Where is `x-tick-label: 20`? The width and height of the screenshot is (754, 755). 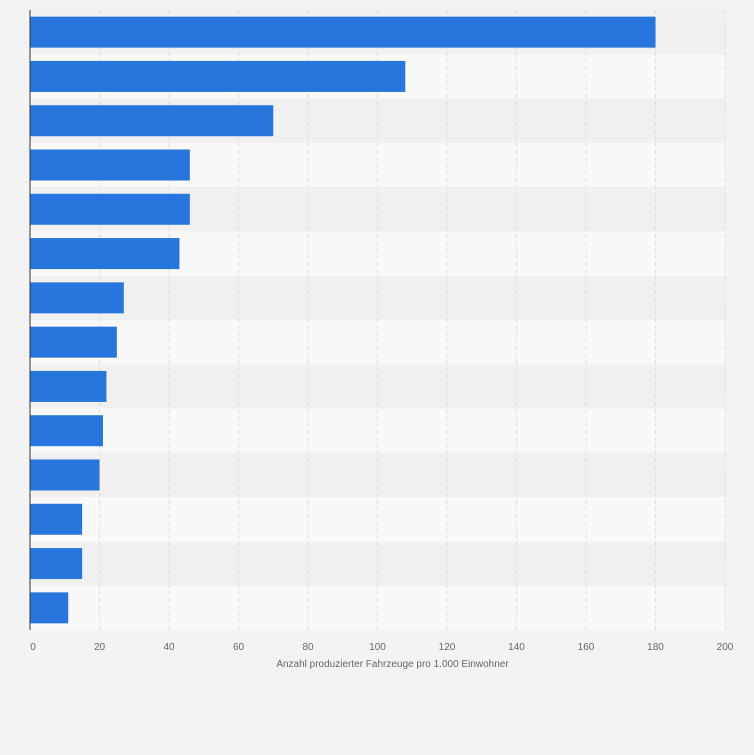
x-tick-label: 20 is located at coordinates (100, 647).